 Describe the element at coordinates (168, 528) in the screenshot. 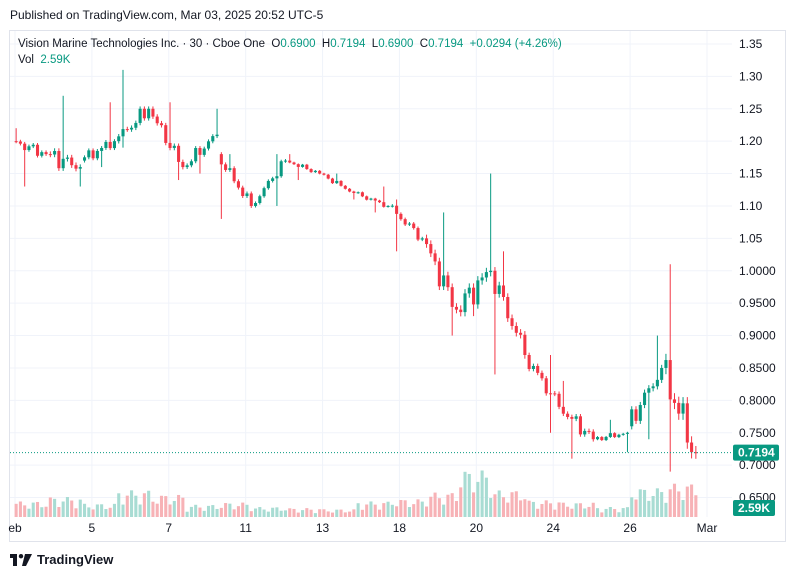

I see `x-tick-label: 7` at that location.